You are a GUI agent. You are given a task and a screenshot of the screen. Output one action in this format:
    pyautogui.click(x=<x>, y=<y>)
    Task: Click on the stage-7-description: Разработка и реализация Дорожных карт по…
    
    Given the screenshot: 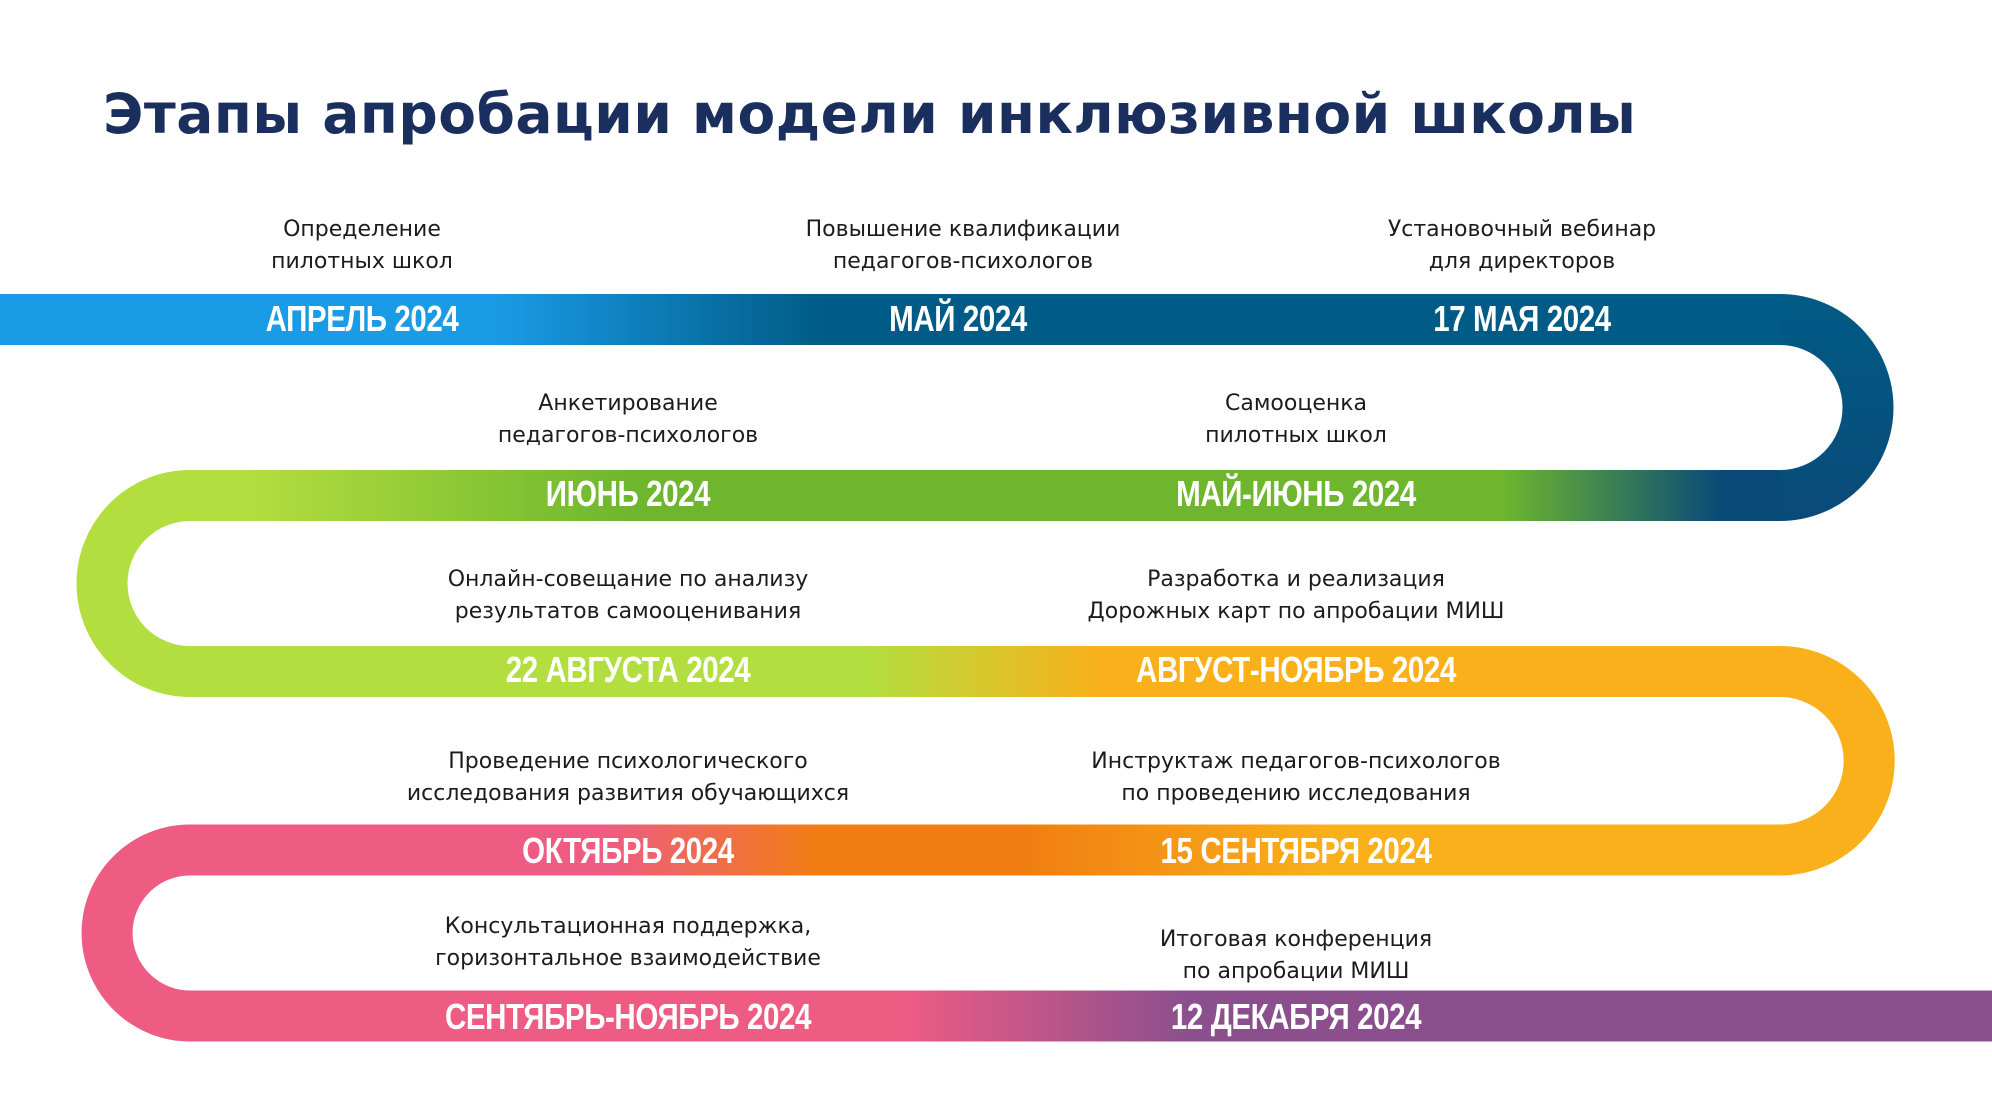 What is the action you would take?
    pyautogui.click(x=1296, y=595)
    